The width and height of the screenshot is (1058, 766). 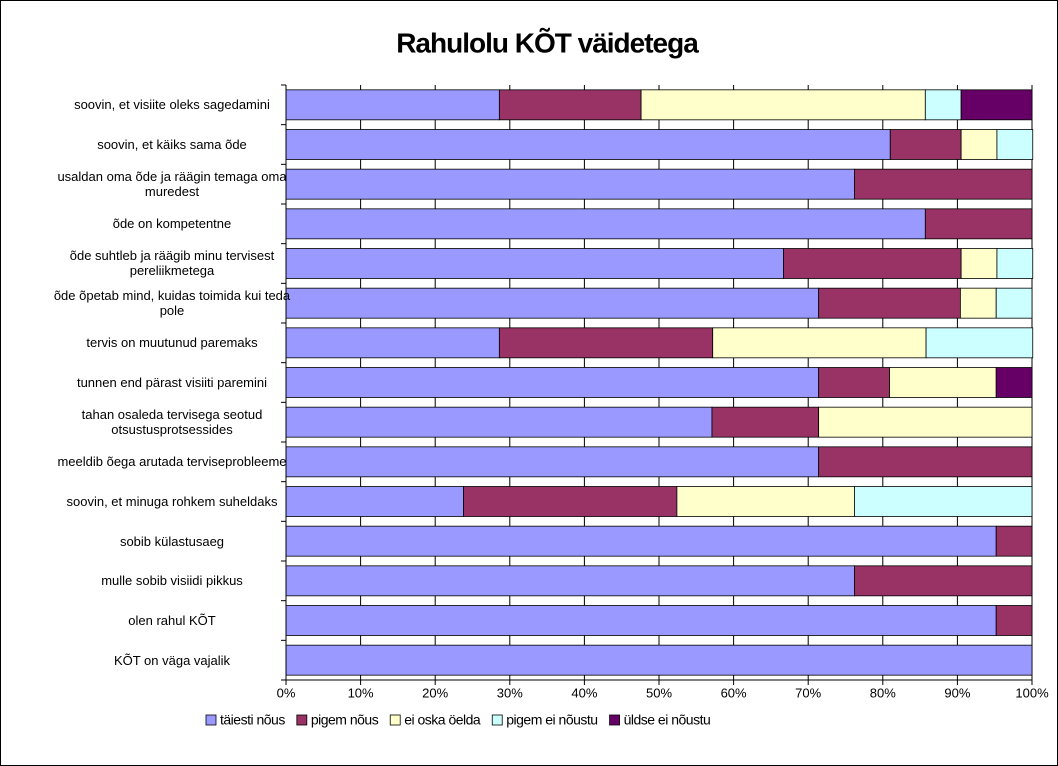 I want to click on y-tick-label: olen rahul KÕT, so click(x=172, y=620).